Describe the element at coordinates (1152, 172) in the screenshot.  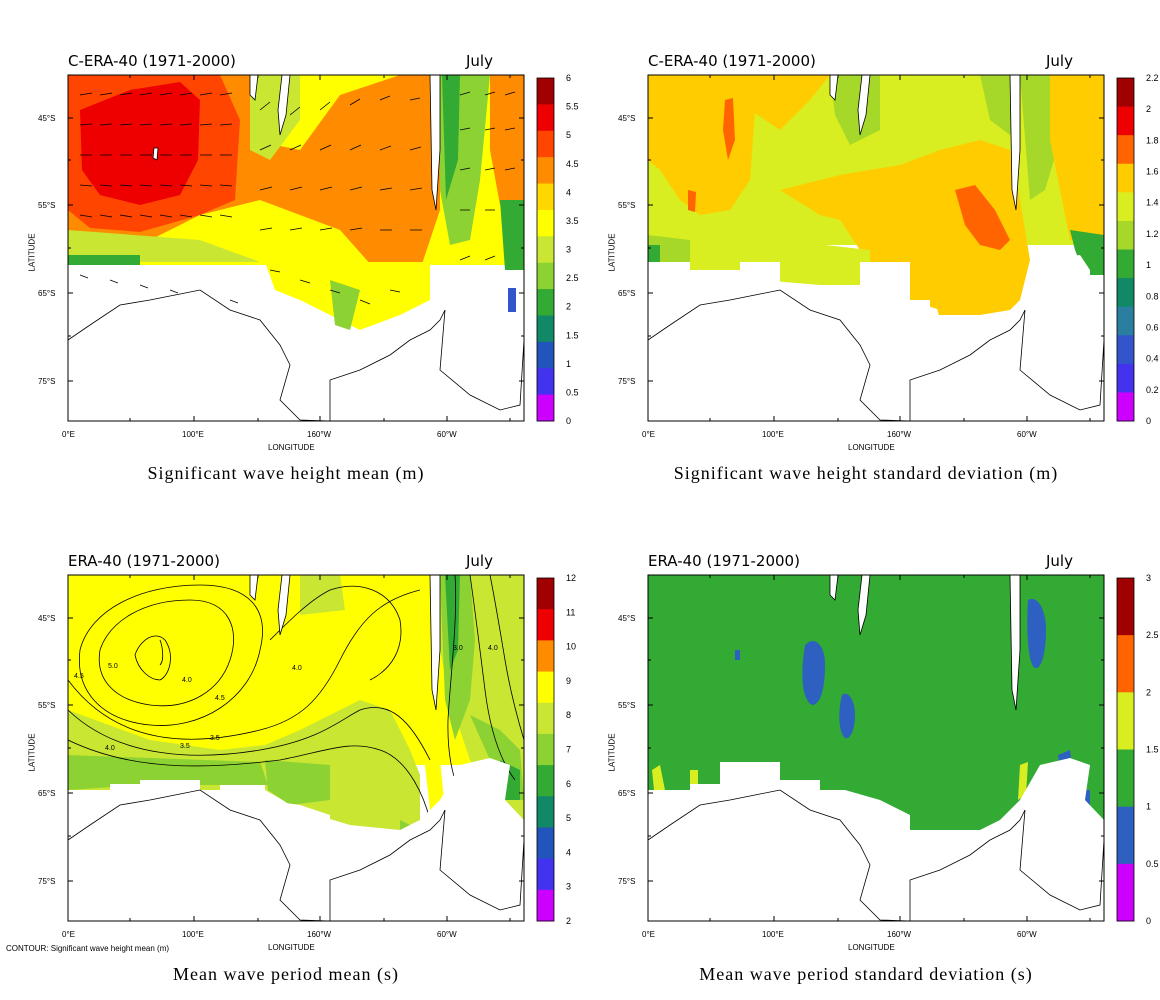
I see `colorbar-label: 1.6` at that location.